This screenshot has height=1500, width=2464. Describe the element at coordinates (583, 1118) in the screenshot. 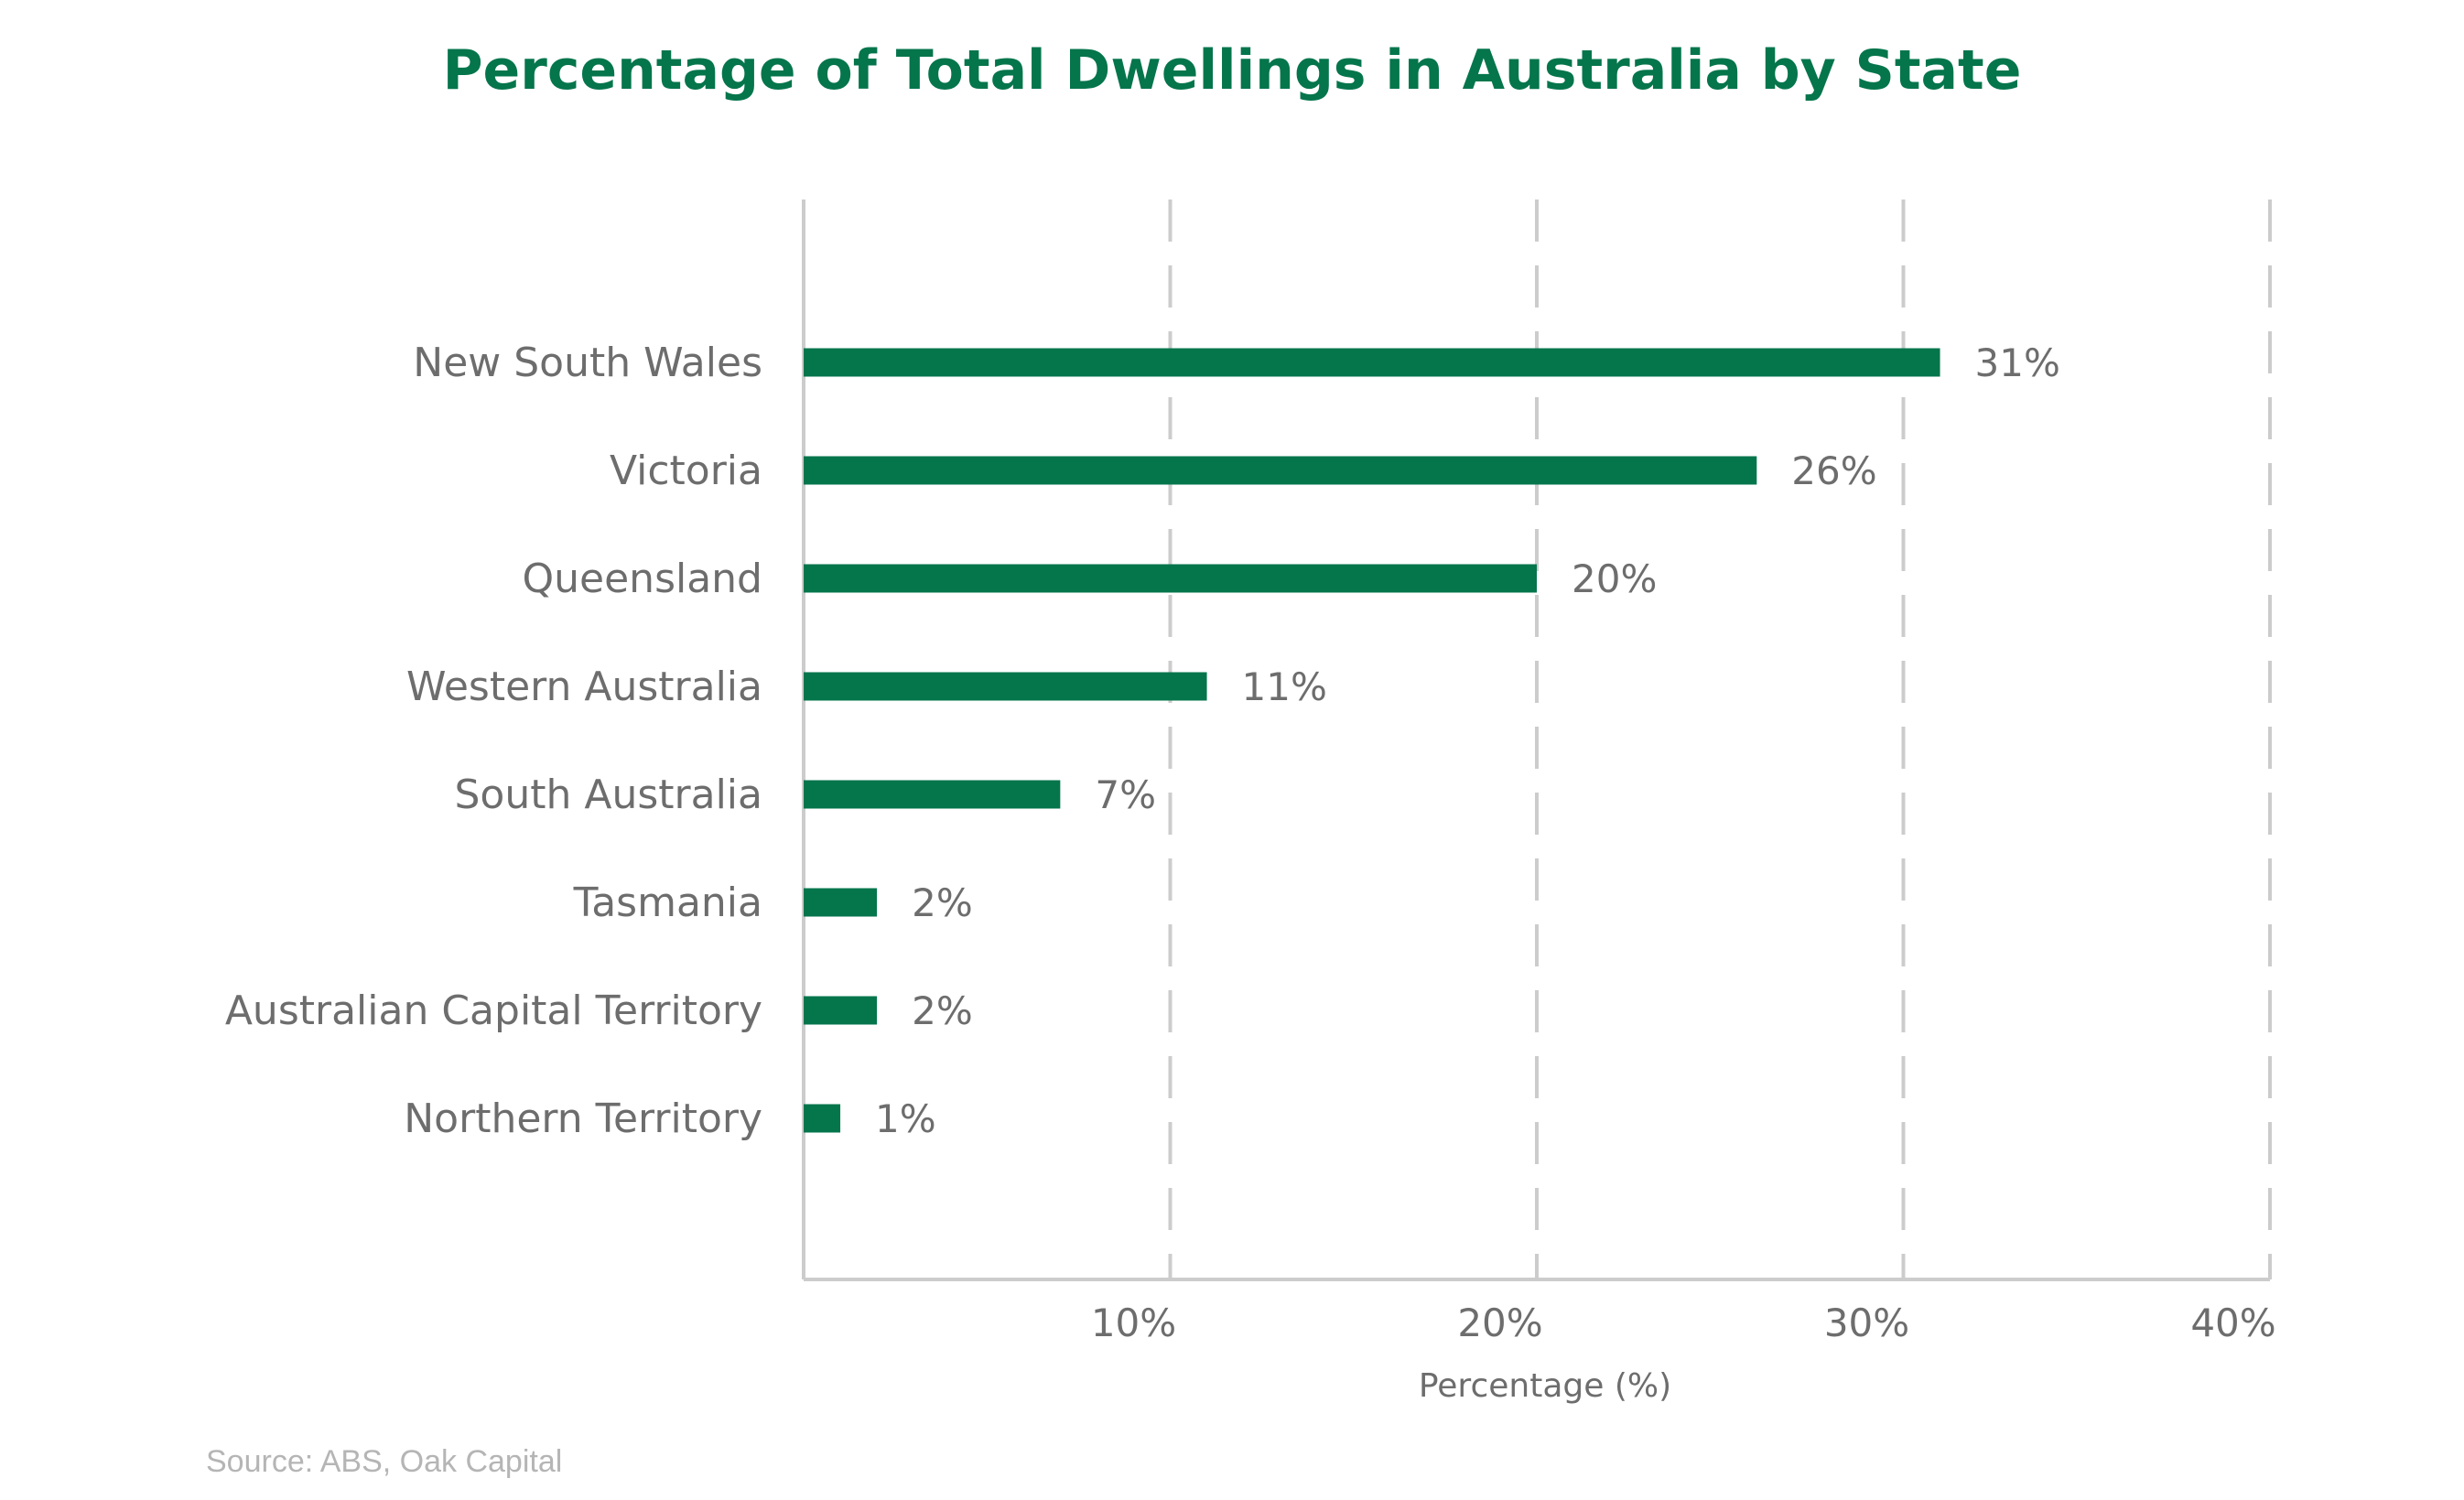

I see `category-label: Northern Territory` at that location.